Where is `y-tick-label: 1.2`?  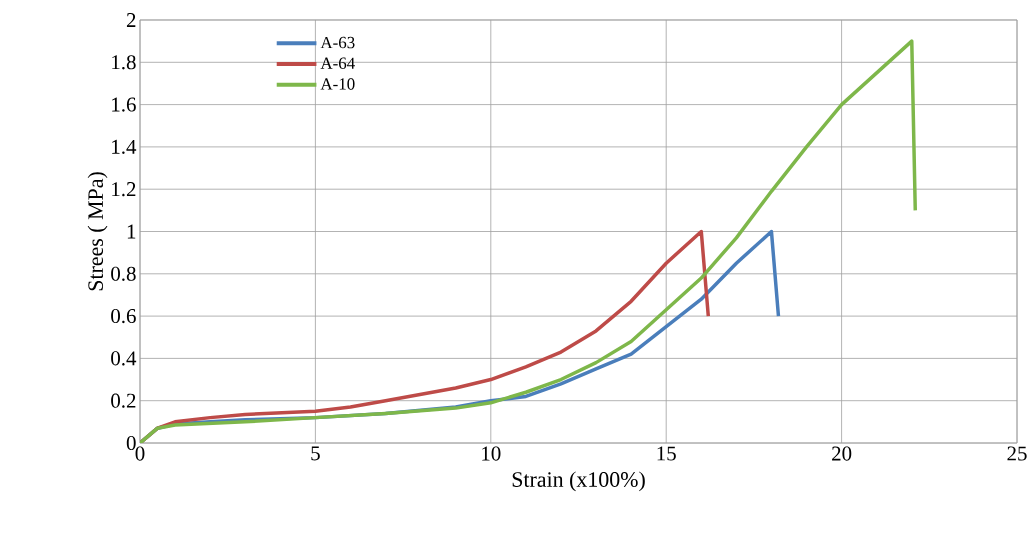
y-tick-label: 1.2 is located at coordinates (124, 189).